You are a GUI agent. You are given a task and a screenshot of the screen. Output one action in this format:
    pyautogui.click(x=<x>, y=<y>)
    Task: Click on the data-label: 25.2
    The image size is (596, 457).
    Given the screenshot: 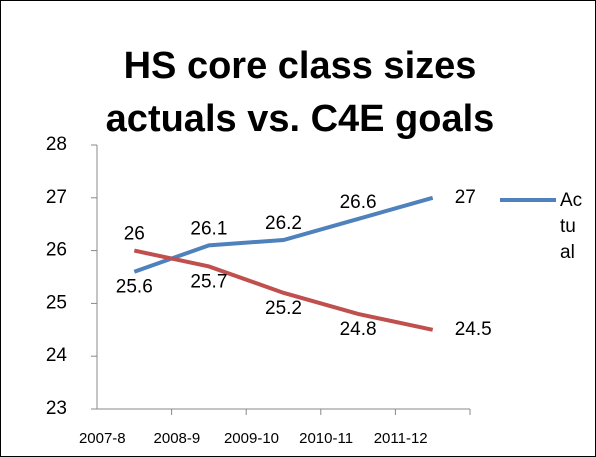 What is the action you would take?
    pyautogui.click(x=283, y=308)
    